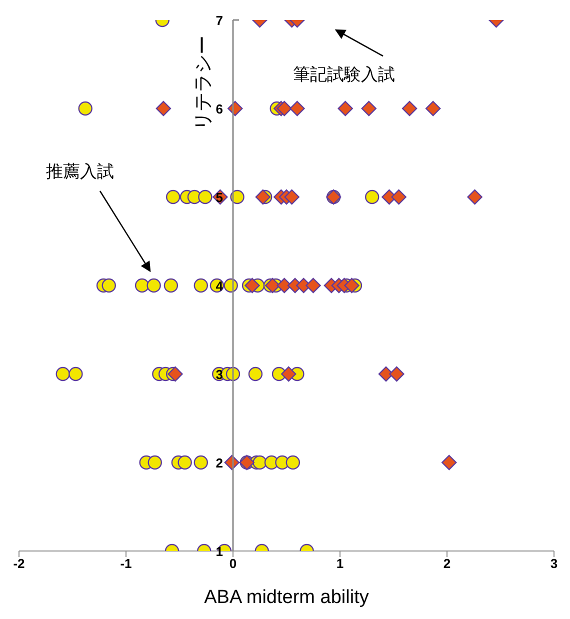  What do you see at coordinates (203, 83) in the screenshot?
I see `y-axis-title: リテラシー` at bounding box center [203, 83].